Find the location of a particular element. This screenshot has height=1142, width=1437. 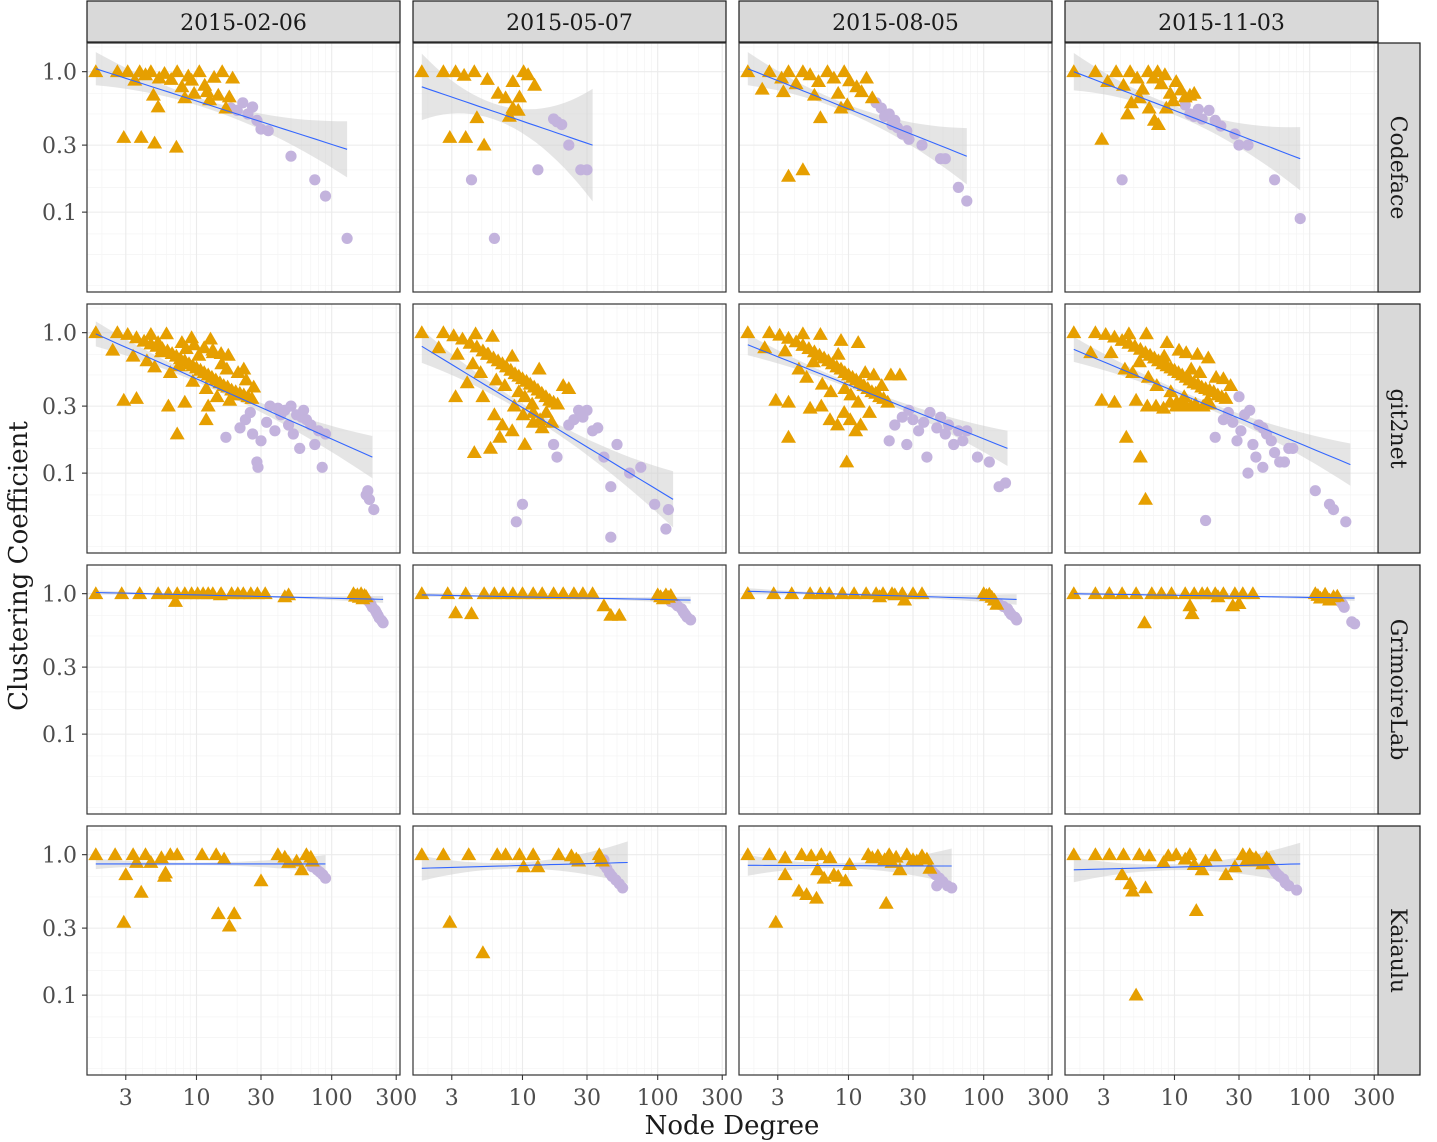

x-tick-label: 300 is located at coordinates (722, 1098).